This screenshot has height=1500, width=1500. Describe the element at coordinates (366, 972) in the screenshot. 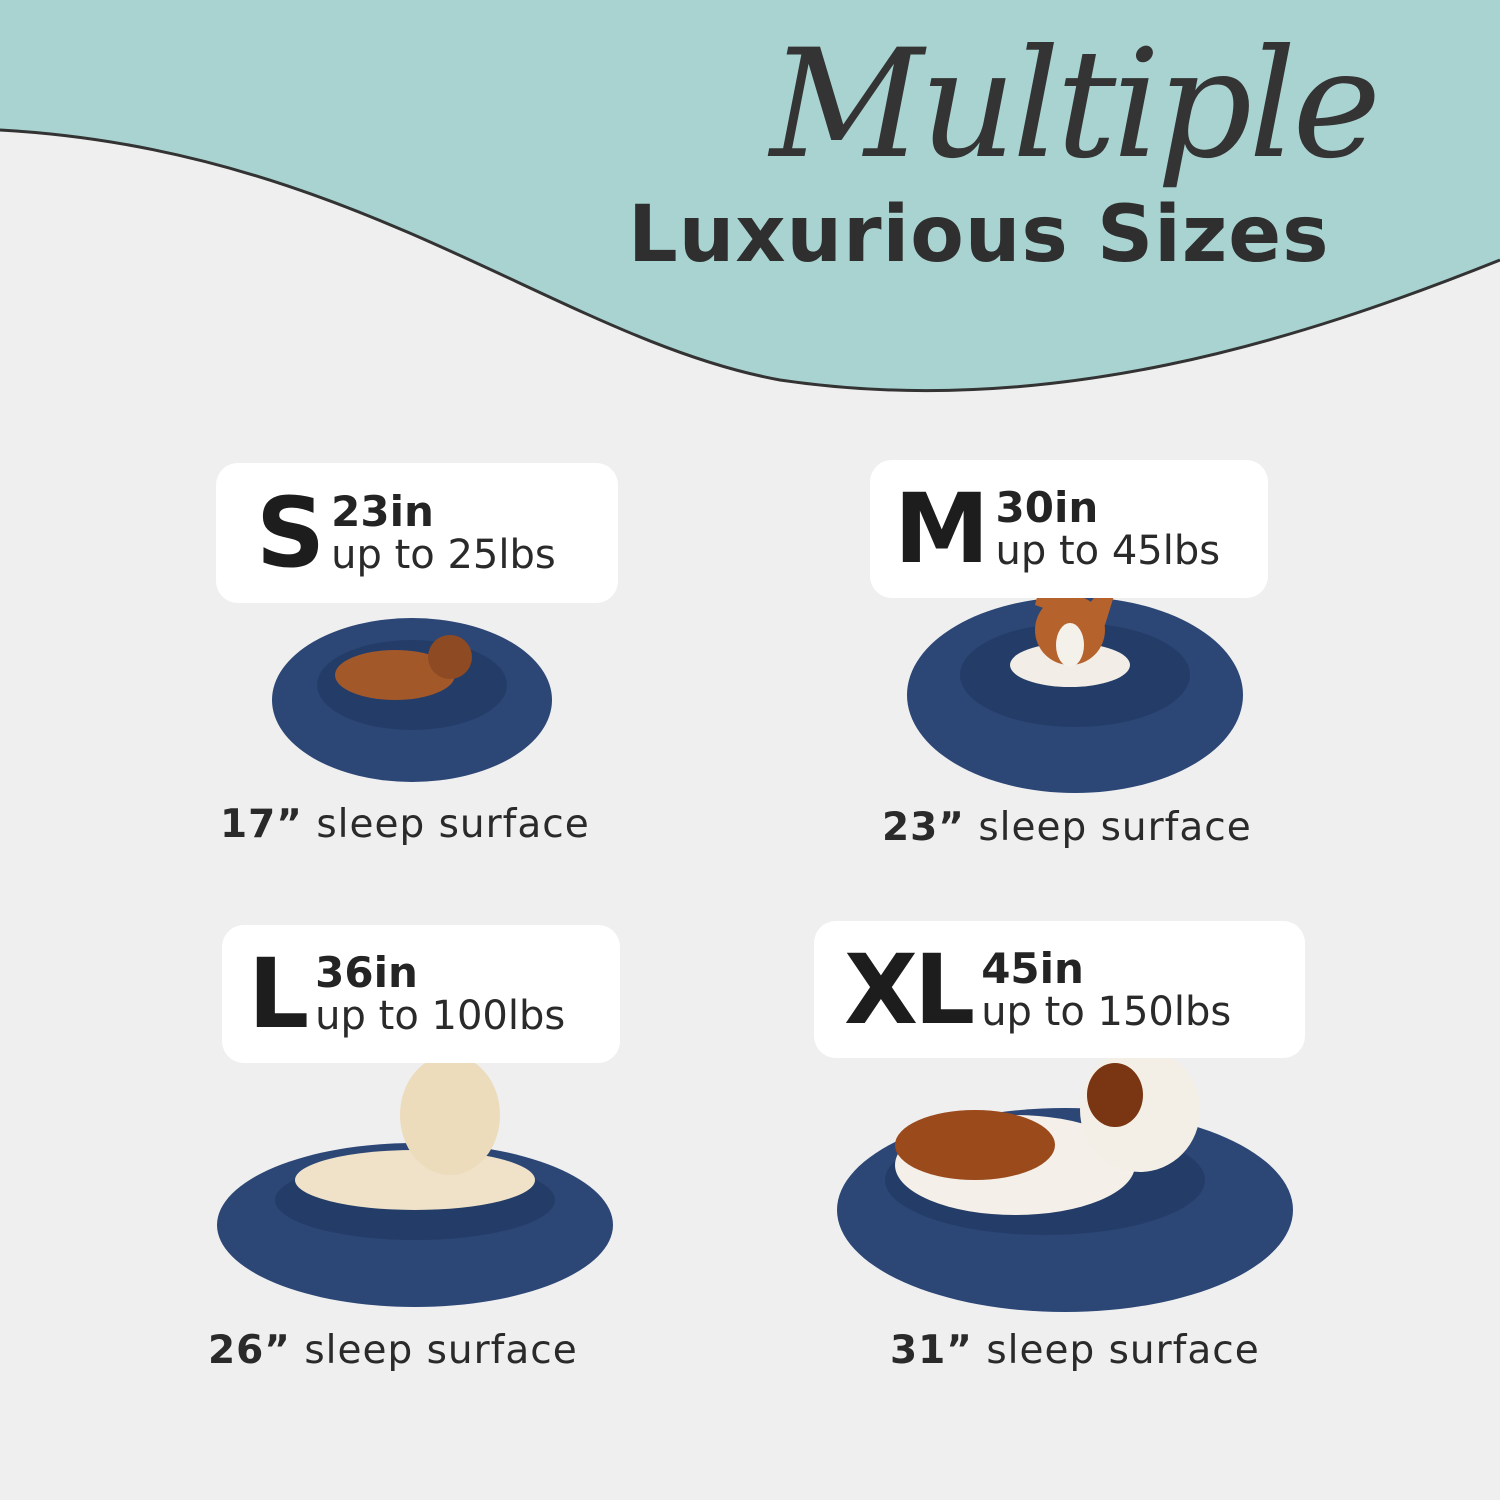

I see `diameter: 36in` at that location.